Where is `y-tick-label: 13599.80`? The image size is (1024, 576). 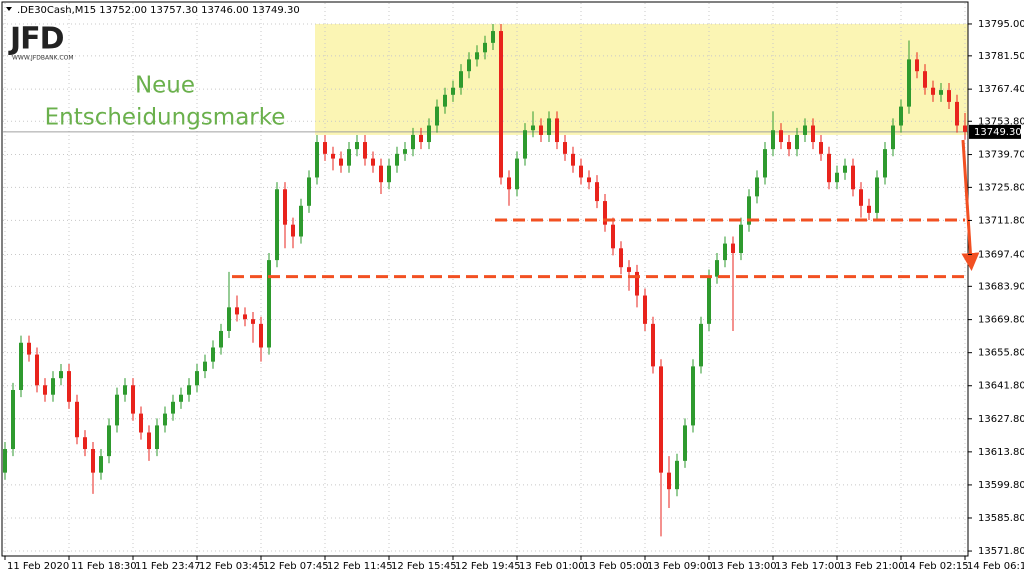
y-tick-label: 13599.80 is located at coordinates (1001, 485).